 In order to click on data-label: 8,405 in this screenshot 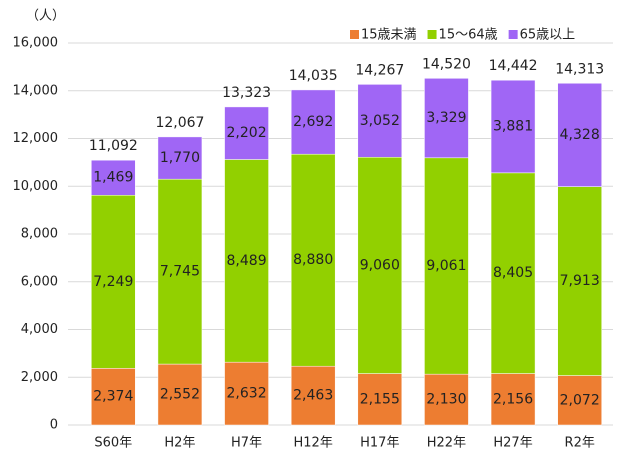, I will do `click(513, 273)`.